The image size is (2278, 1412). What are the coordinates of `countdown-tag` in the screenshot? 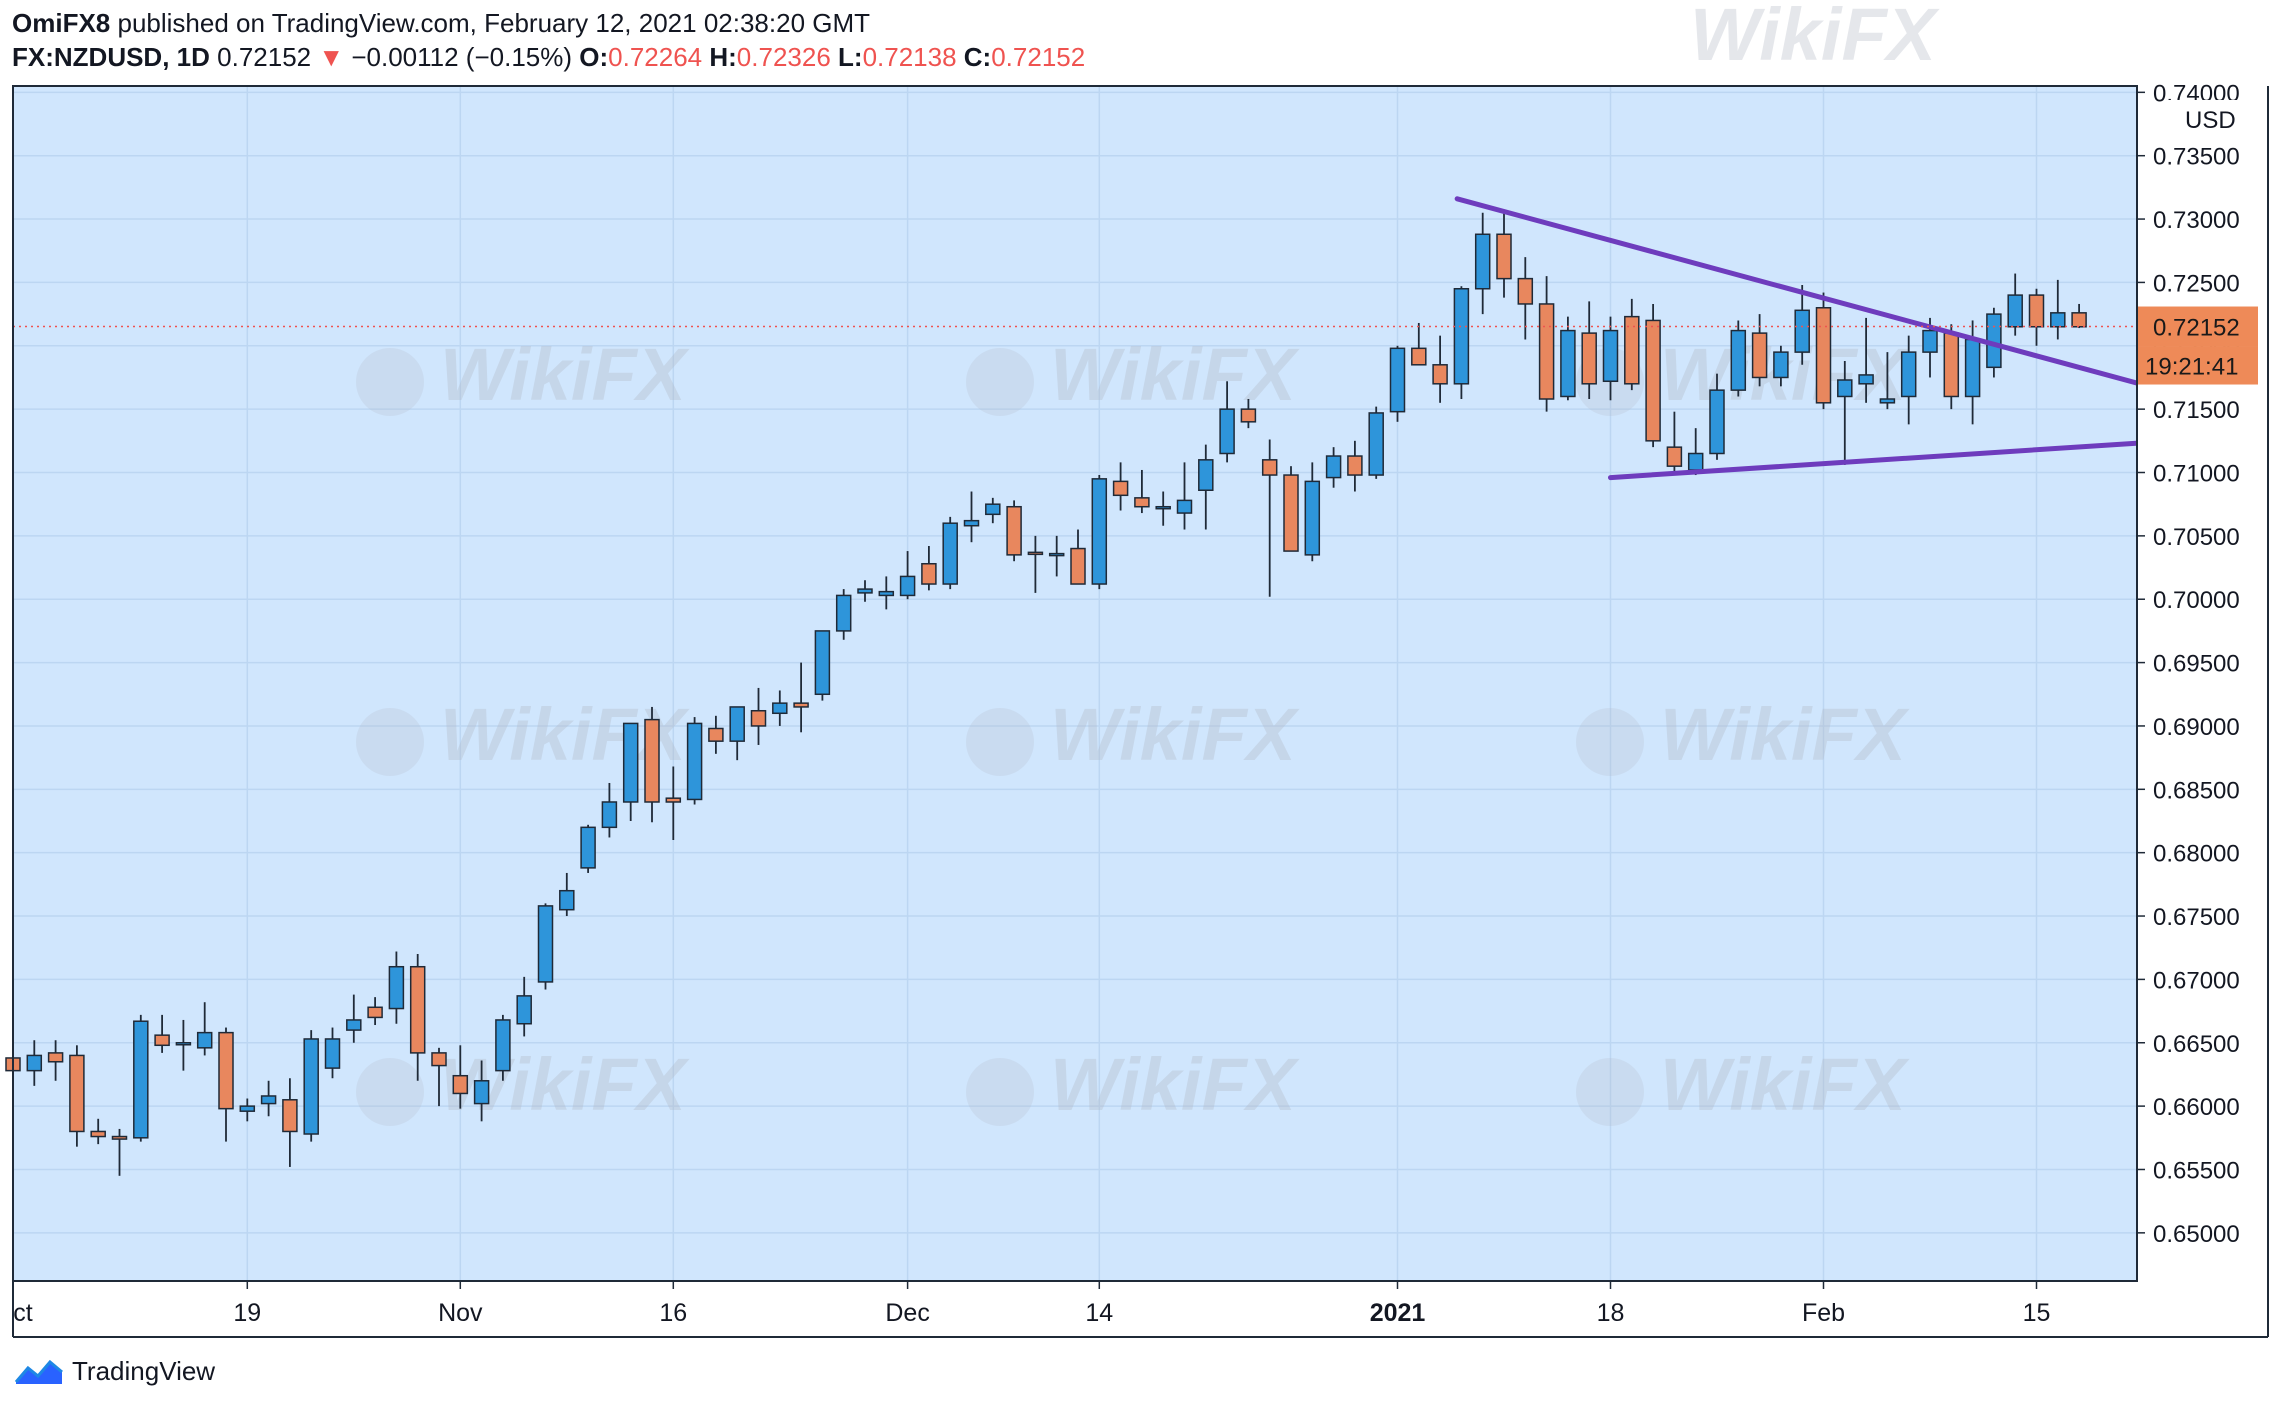 It's located at (2198, 365).